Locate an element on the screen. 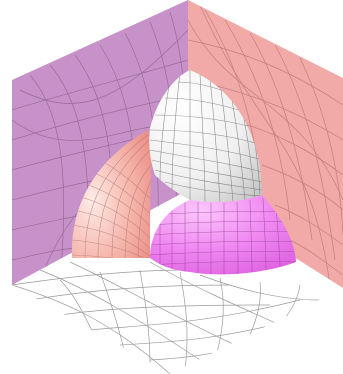 The width and height of the screenshot is (343, 374). top-sphere is located at coordinates (205, 136).